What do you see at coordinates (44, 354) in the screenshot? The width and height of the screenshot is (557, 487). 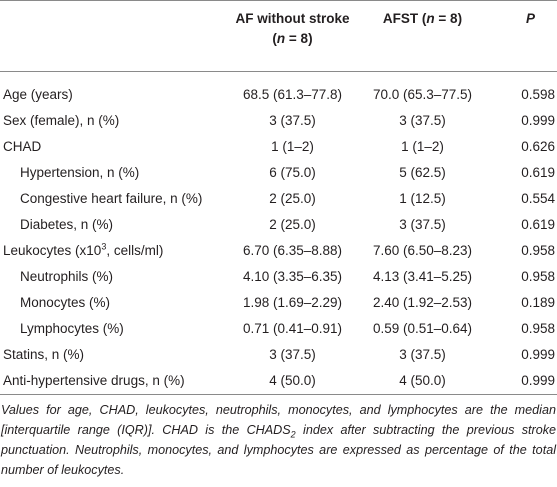 I see `text-segment: Statins, n (%)` at bounding box center [44, 354].